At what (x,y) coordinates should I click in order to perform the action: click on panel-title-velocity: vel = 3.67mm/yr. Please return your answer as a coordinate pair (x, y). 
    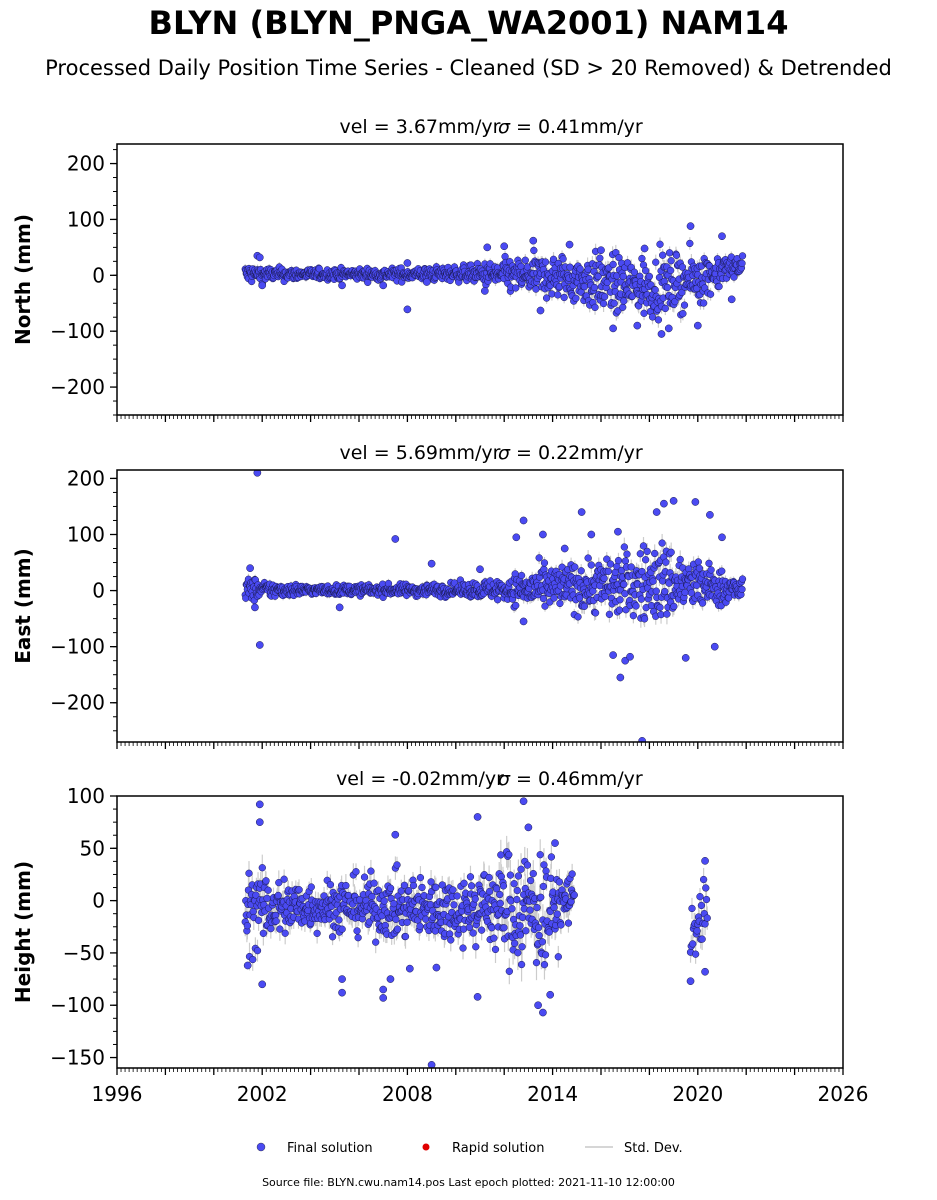
    Looking at the image, I should click on (420, 127).